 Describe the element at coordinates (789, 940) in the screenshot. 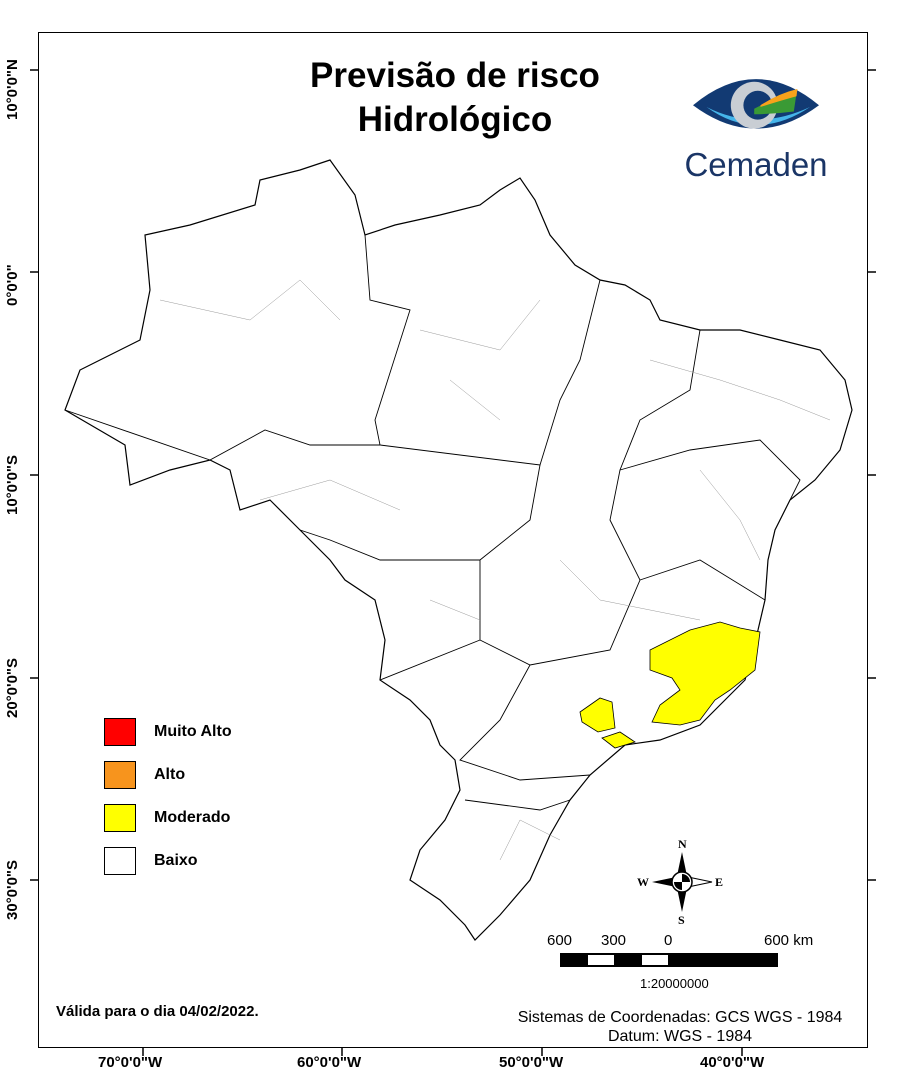

I see `scale-label: 600 km` at that location.